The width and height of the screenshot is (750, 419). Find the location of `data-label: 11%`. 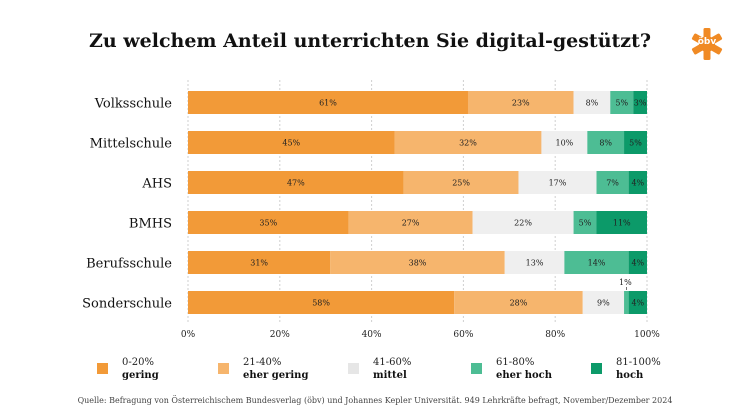

data-label: 11% is located at coordinates (622, 223).